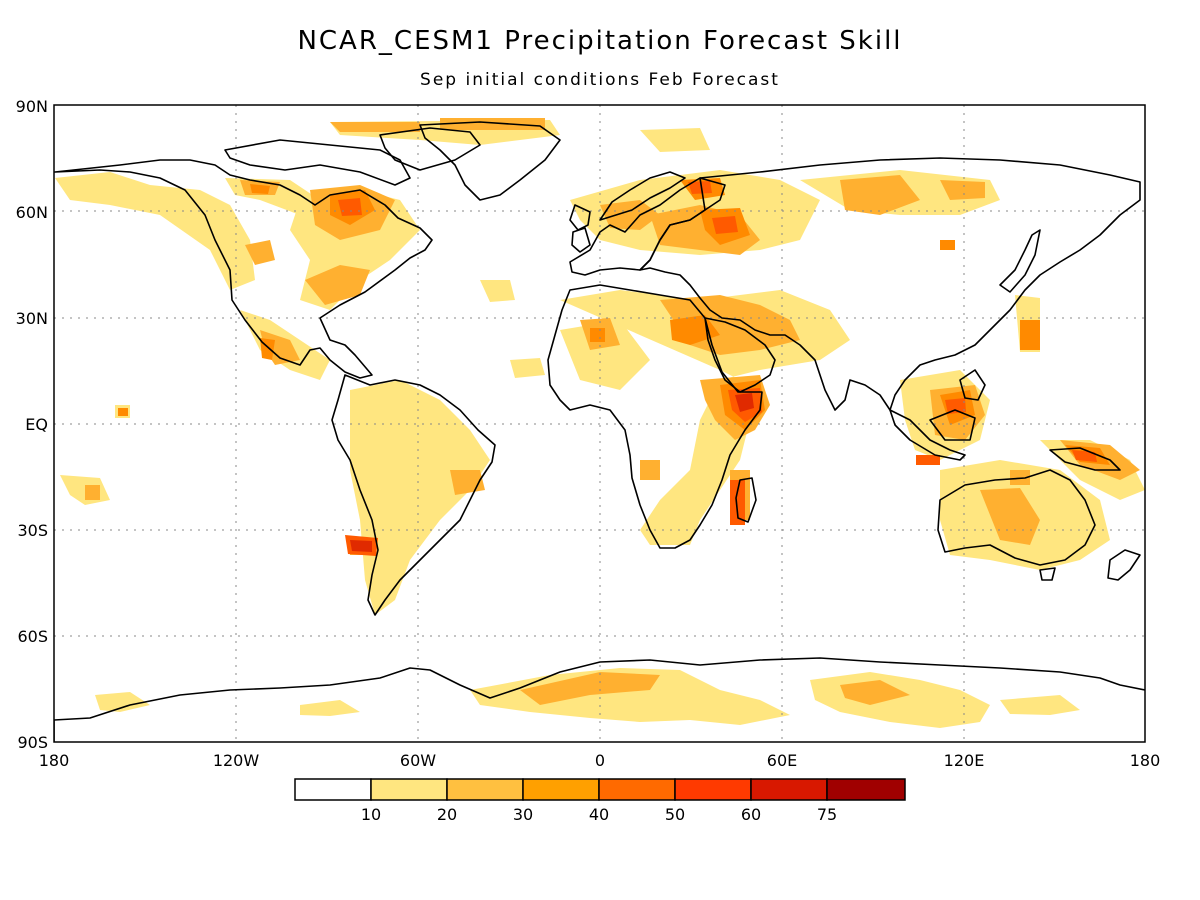  I want to click on lon-label: 120E, so click(964, 760).